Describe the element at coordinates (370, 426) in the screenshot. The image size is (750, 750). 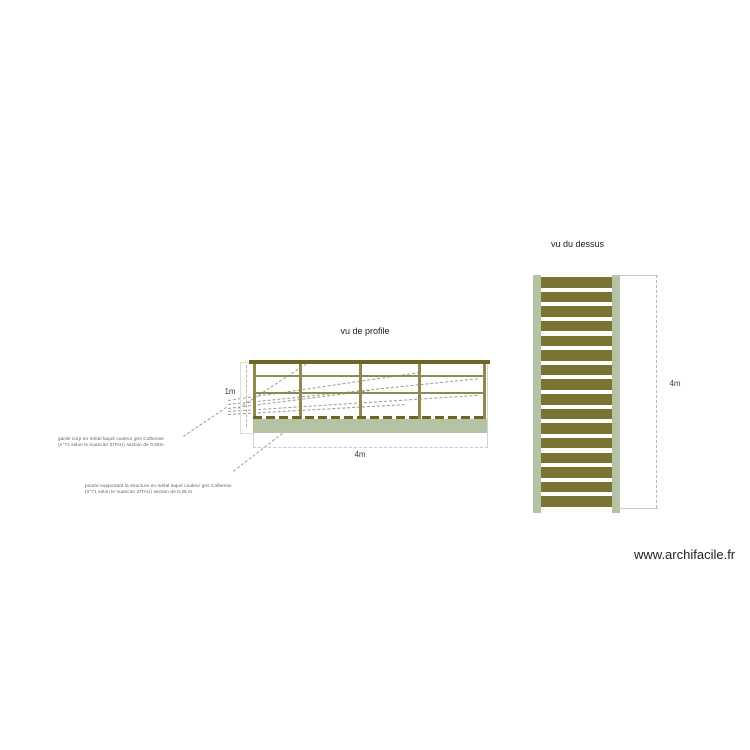
I see `support-beam-band` at that location.